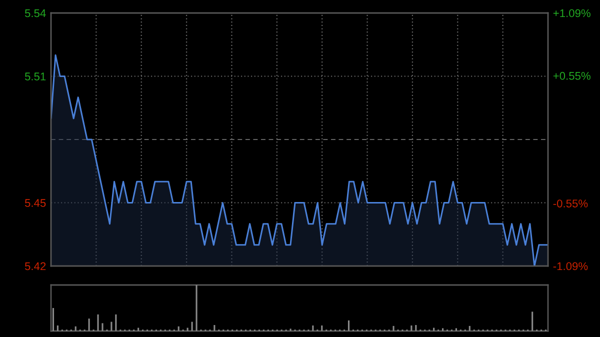 This screenshot has width=600, height=337. Describe the element at coordinates (571, 76) in the screenshot. I see `y2-tick-label: +0.55%` at that location.